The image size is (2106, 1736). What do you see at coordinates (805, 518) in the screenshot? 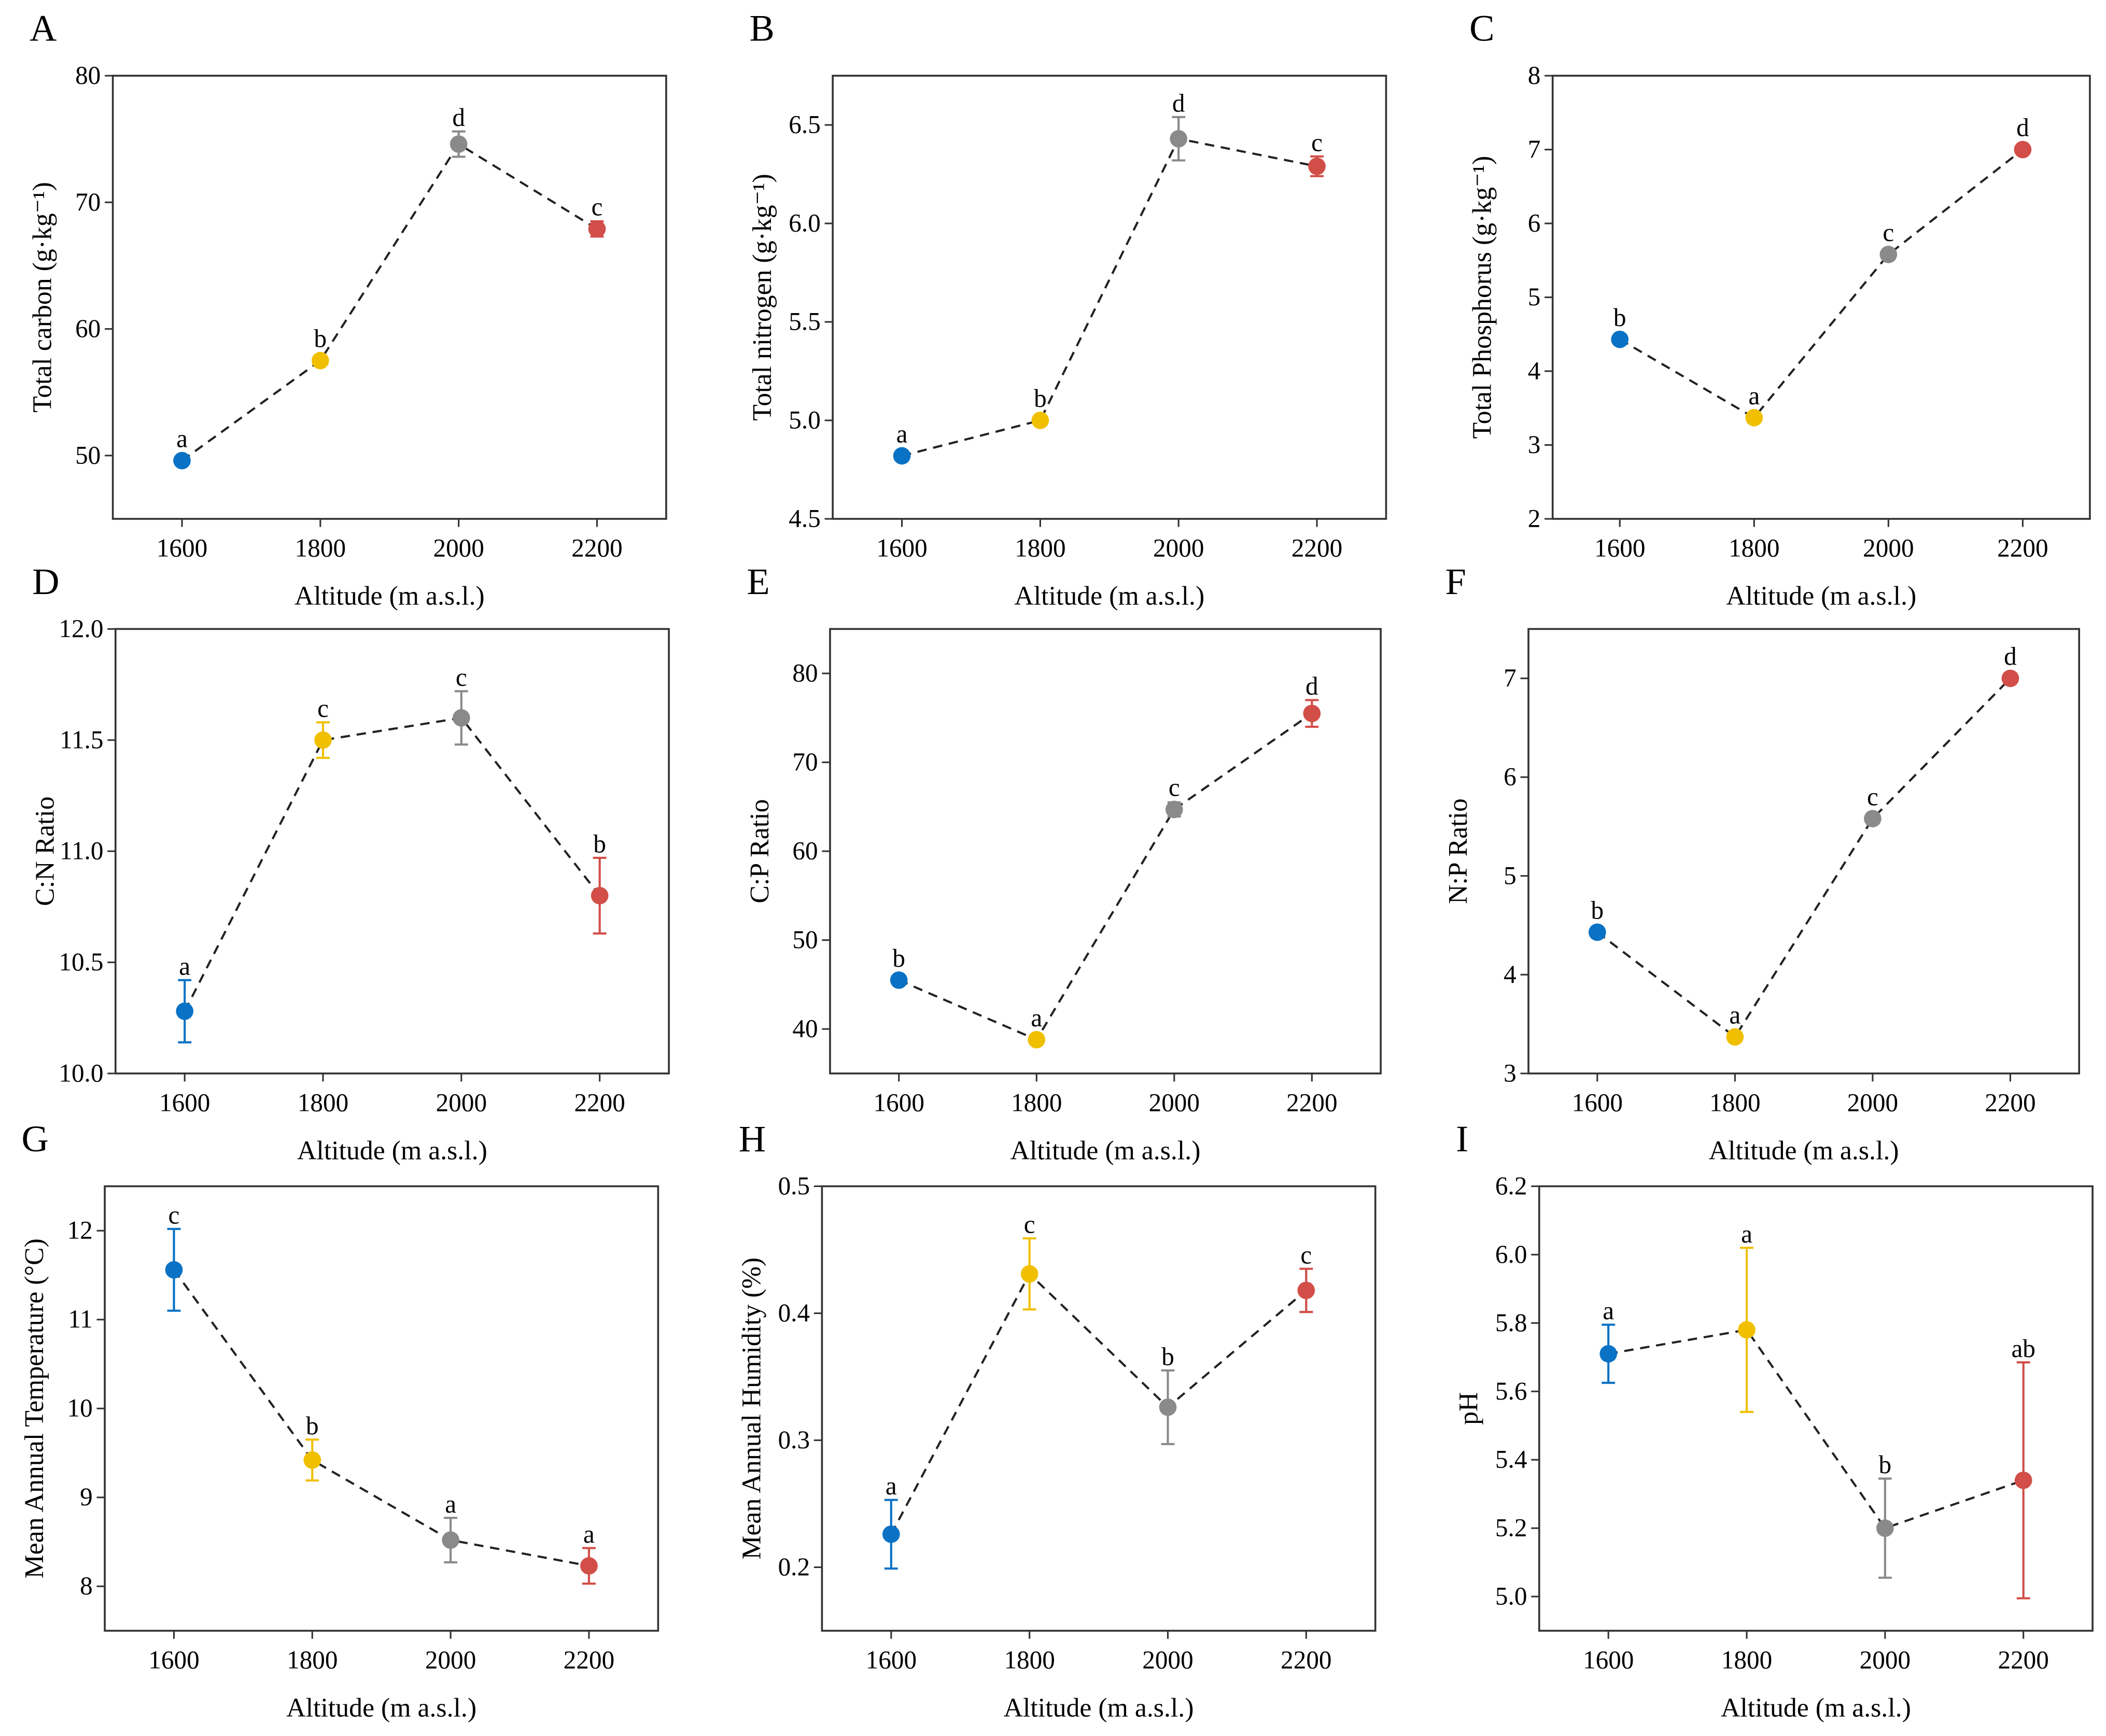
I see `y-tick-label: 4.5` at bounding box center [805, 518].